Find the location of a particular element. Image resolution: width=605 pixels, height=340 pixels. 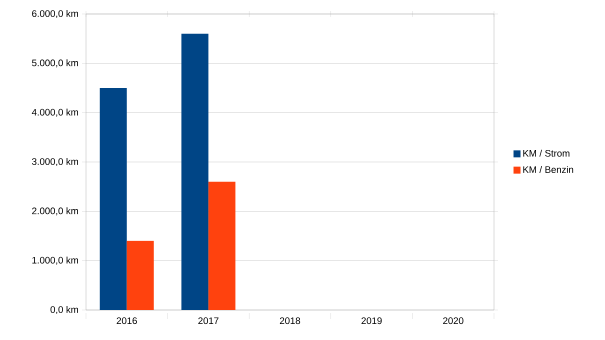

y-tick-label: 3.000,0 km is located at coordinates (55, 162).